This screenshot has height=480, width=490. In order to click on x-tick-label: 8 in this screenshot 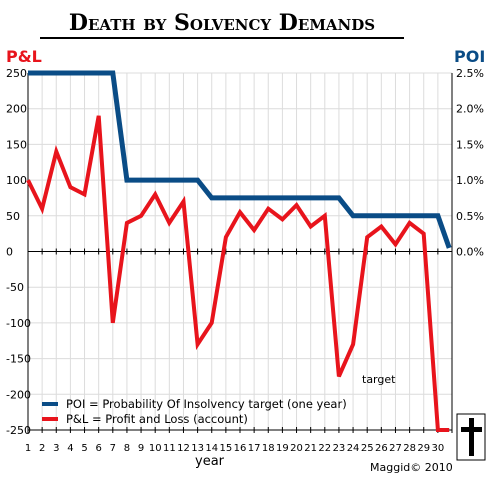, I will do `click(127, 448)`.